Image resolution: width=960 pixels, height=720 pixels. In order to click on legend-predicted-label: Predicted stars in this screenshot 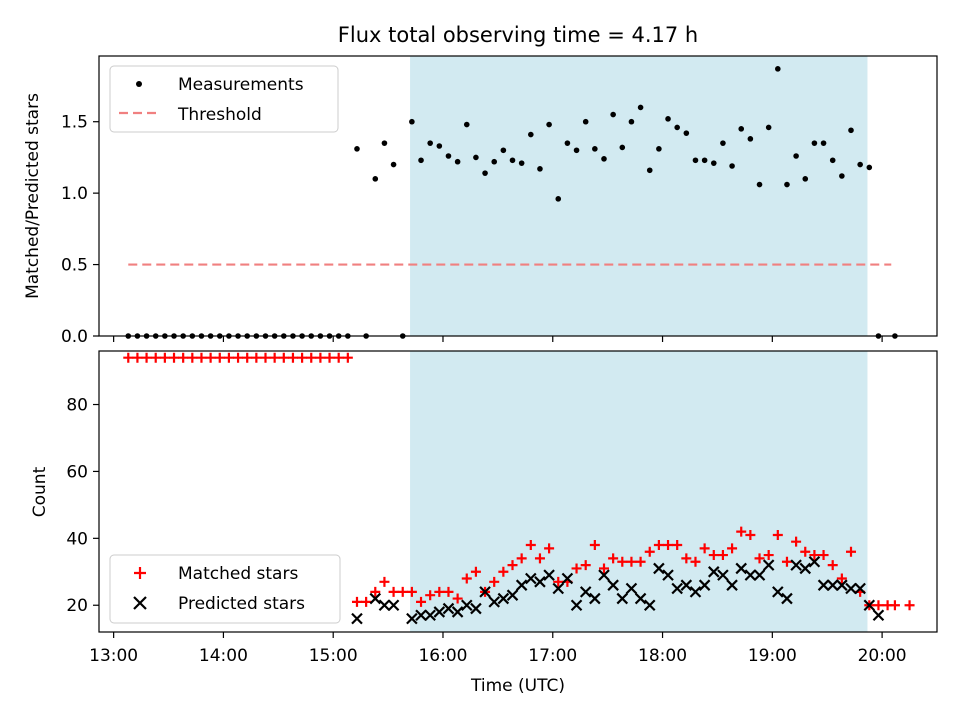, I will do `click(241, 604)`.